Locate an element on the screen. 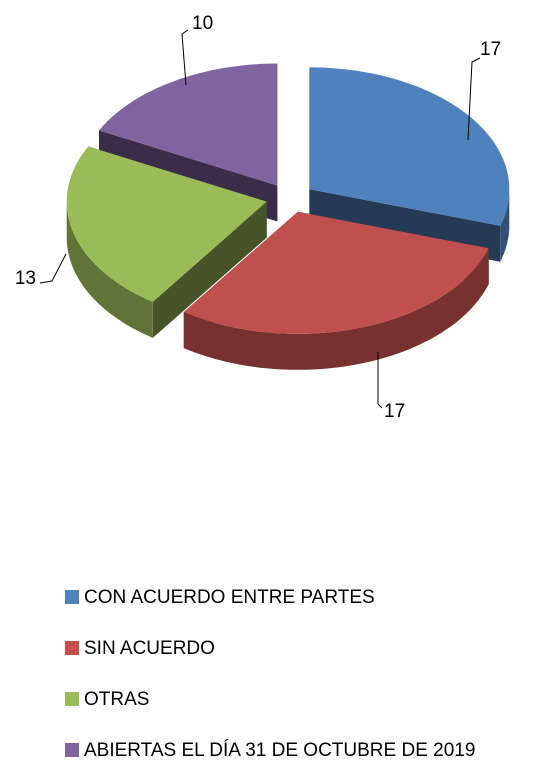  slice-side is located at coordinates (209, 269).